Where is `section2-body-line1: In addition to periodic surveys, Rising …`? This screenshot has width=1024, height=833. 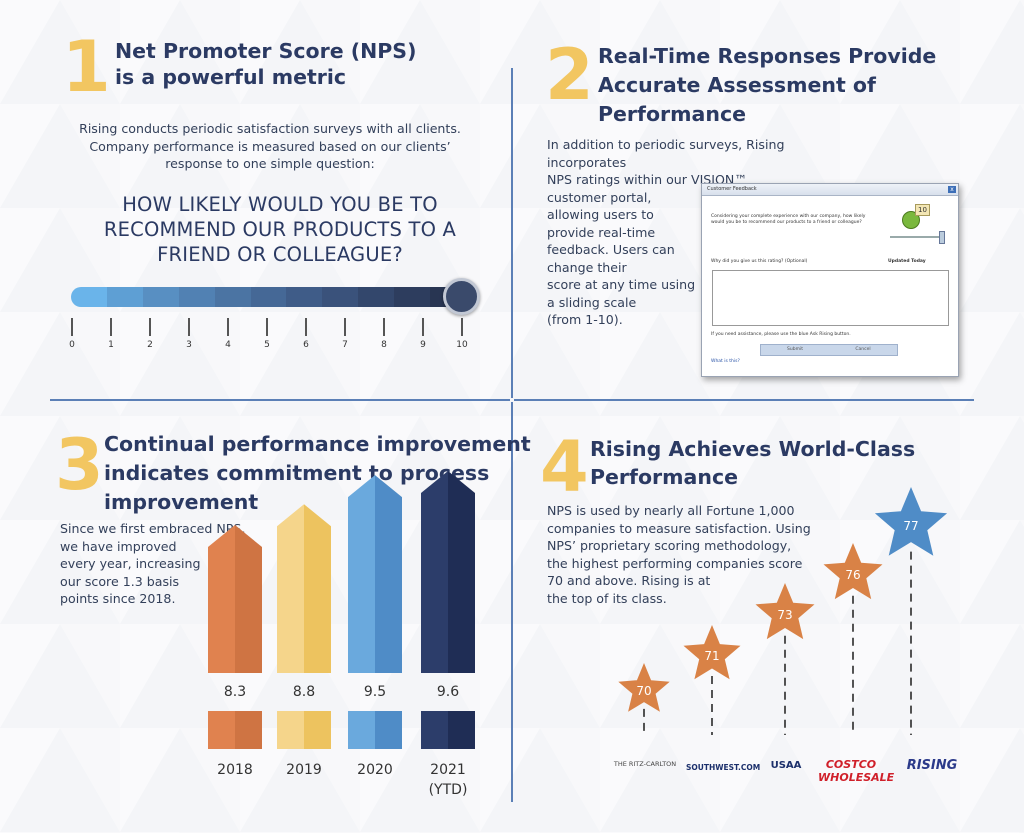 section2-body-line1: In addition to periodic surveys, Rising … is located at coordinates (666, 153).